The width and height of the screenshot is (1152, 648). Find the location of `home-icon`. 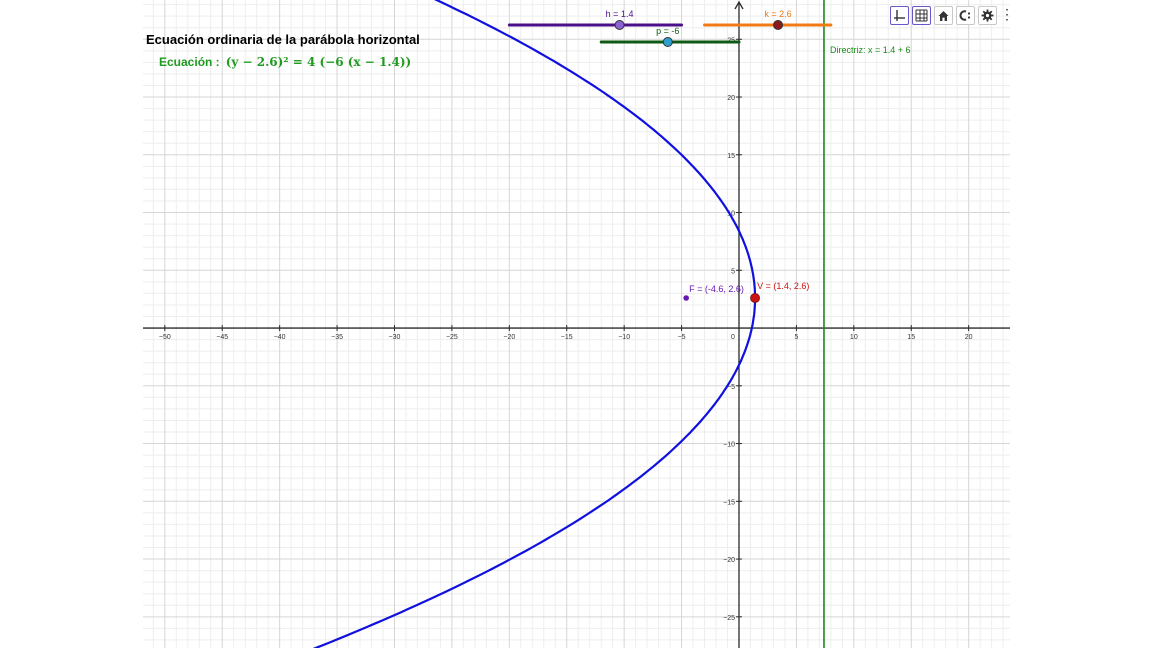

home-icon is located at coordinates (943, 15).